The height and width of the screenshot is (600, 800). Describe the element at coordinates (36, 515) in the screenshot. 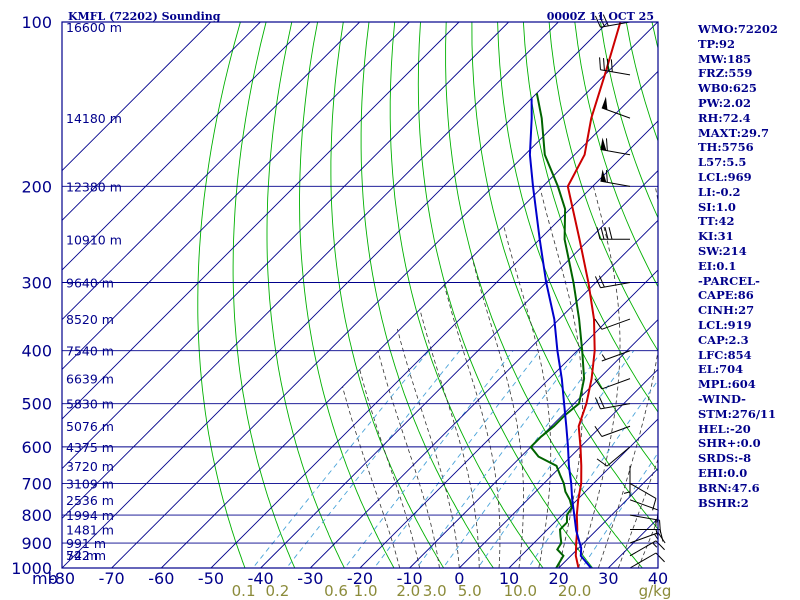

I see `pressure-tick-label: 800` at that location.